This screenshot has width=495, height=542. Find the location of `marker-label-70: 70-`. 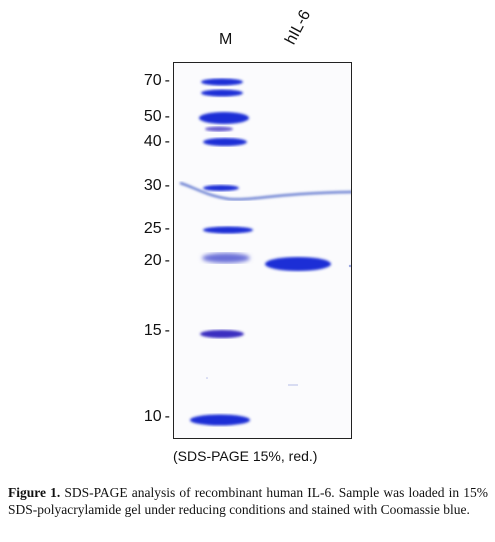

marker-label-70: 70- is located at coordinates (156, 80).